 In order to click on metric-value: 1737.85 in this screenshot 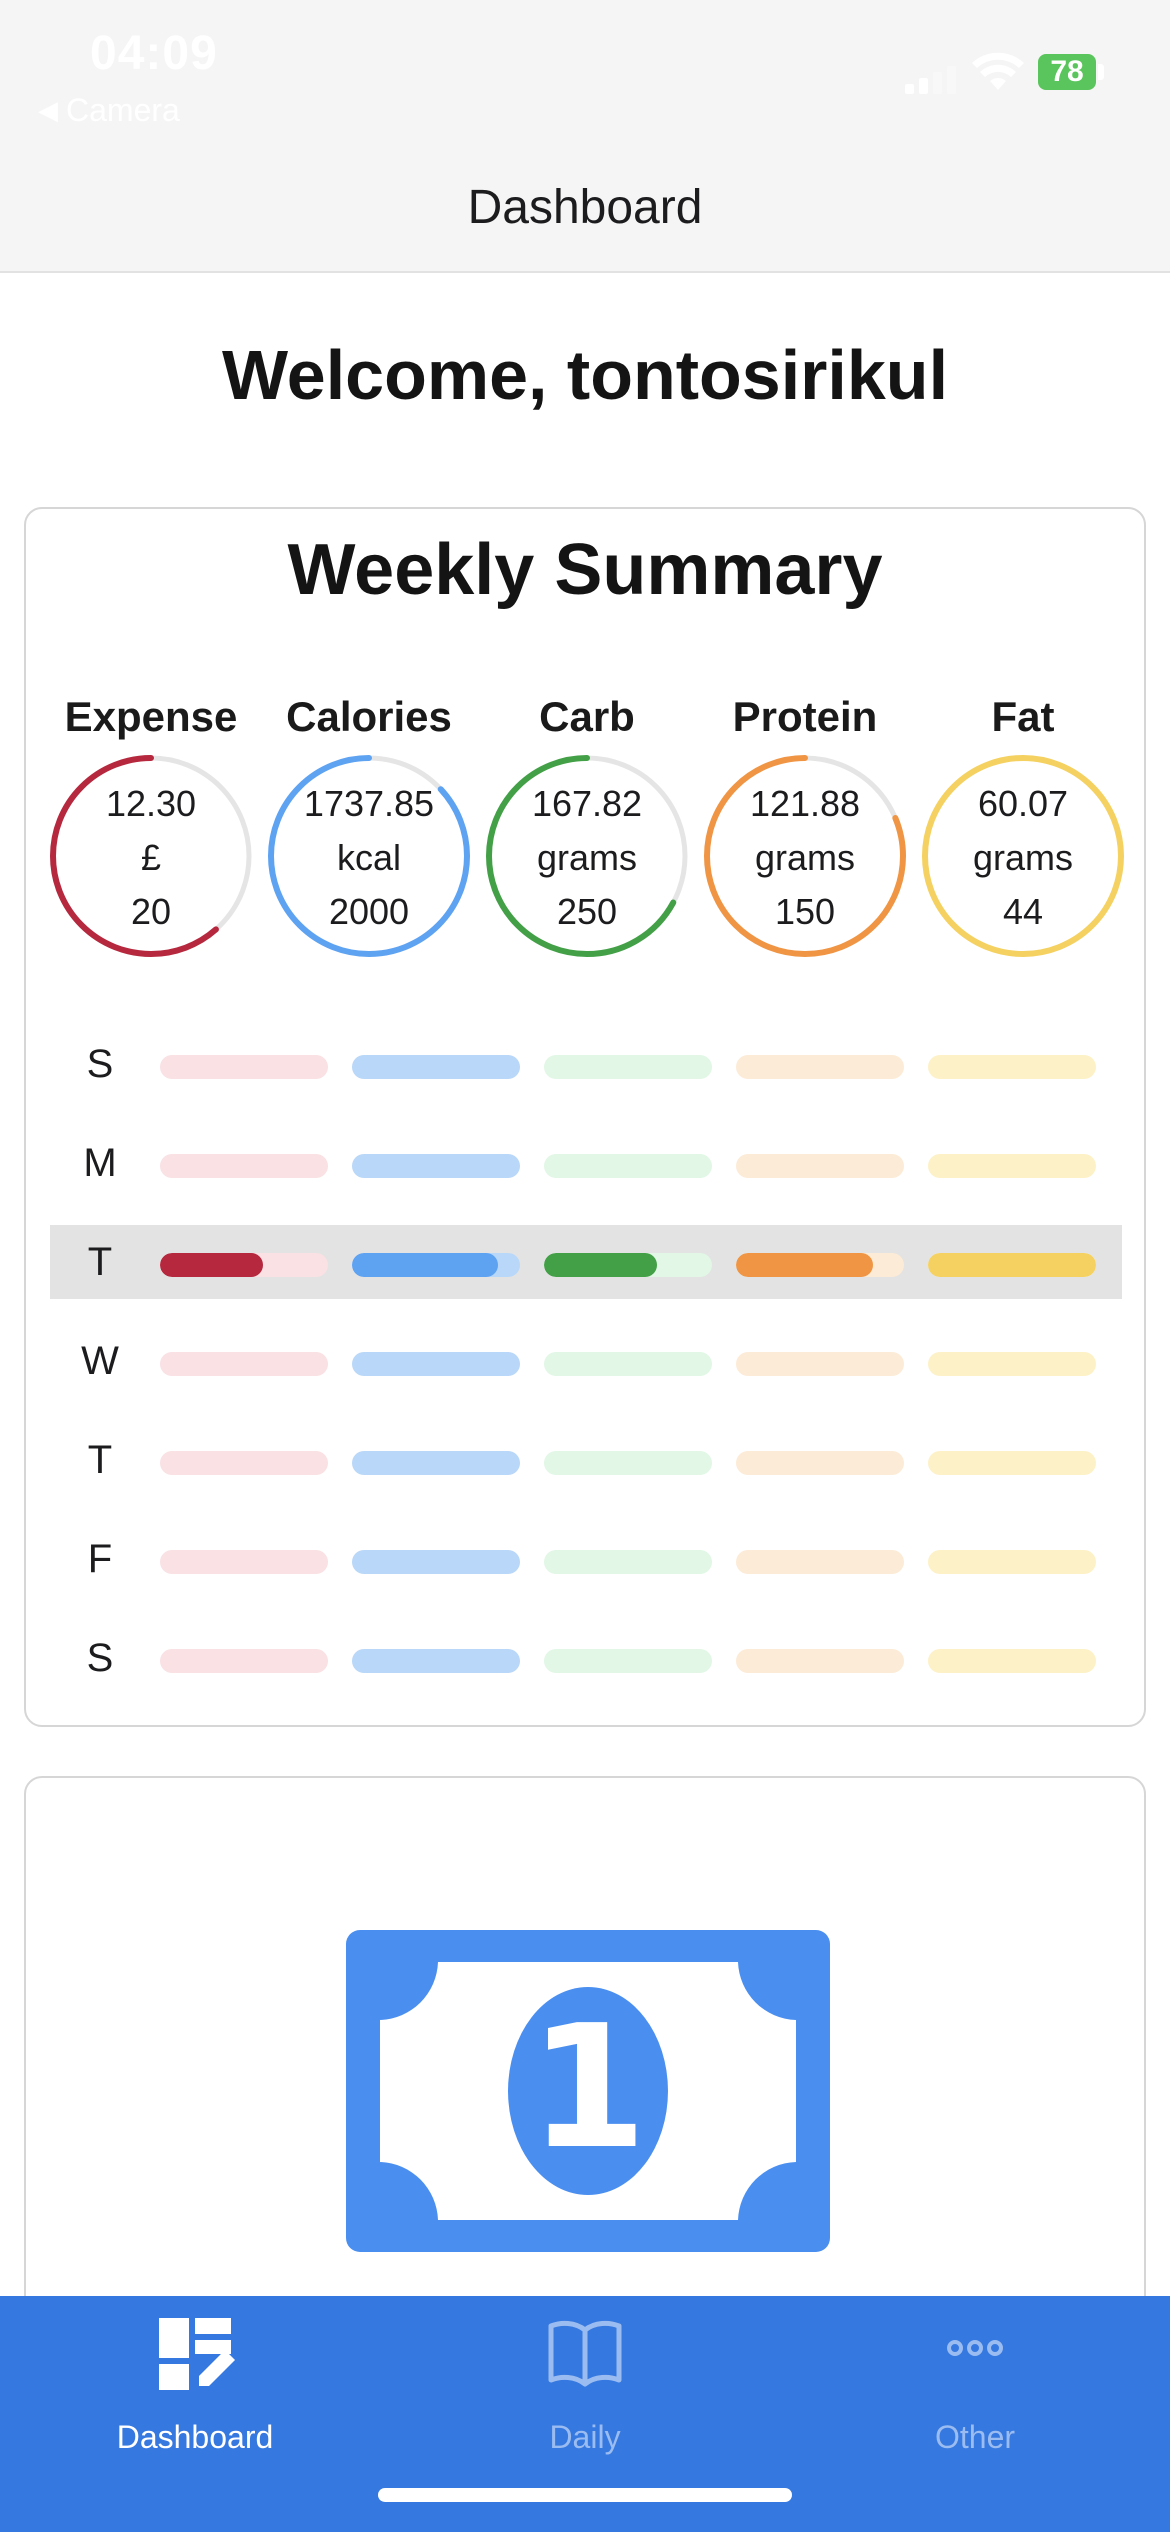, I will do `click(369, 803)`.